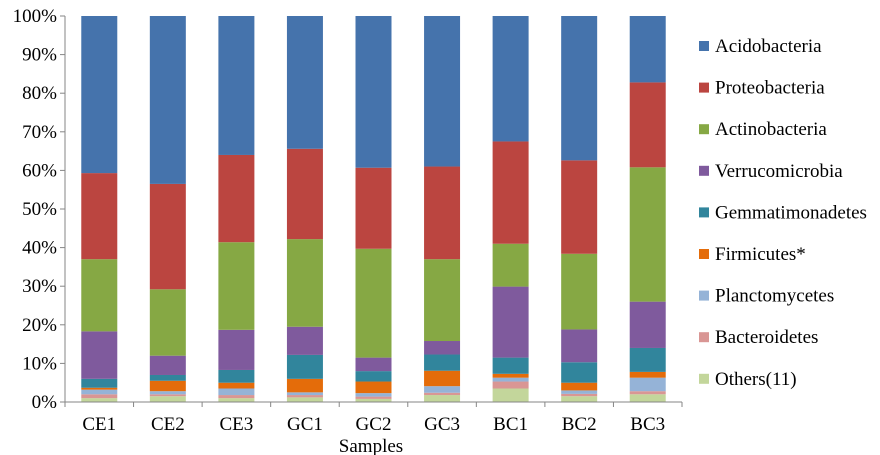 The image size is (880, 455). I want to click on bar-segment-bc2-firmicutes, so click(579, 386).